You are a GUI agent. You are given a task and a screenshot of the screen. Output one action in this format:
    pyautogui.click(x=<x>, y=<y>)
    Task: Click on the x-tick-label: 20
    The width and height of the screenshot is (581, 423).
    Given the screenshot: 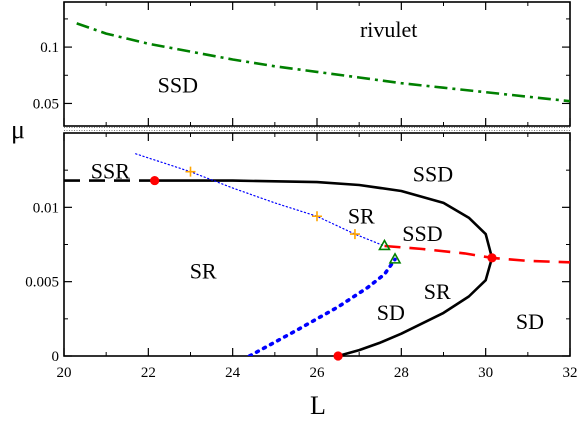 What is the action you would take?
    pyautogui.click(x=64, y=373)
    